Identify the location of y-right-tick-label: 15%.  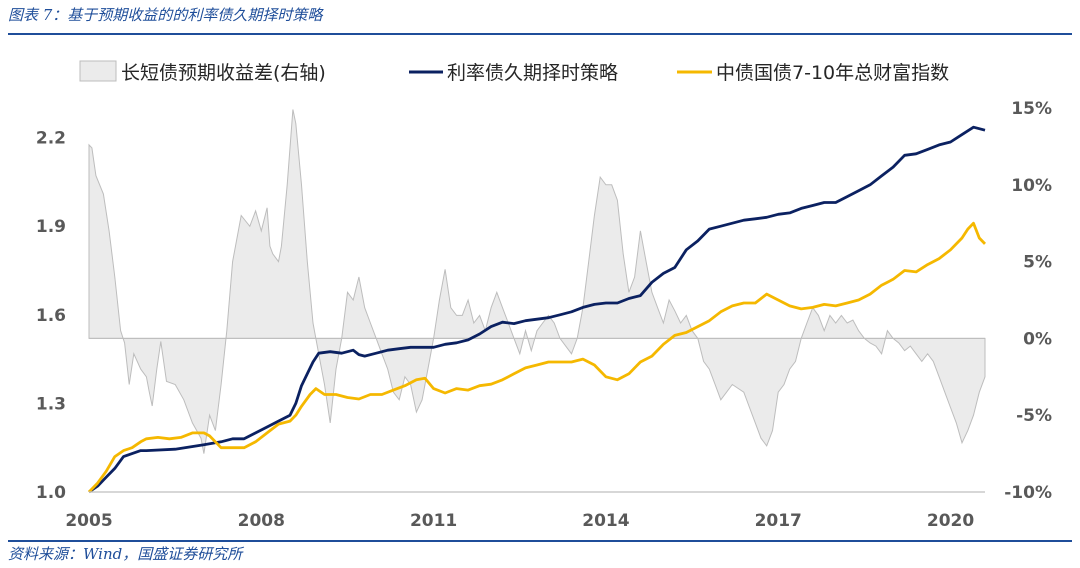
(1031, 109).